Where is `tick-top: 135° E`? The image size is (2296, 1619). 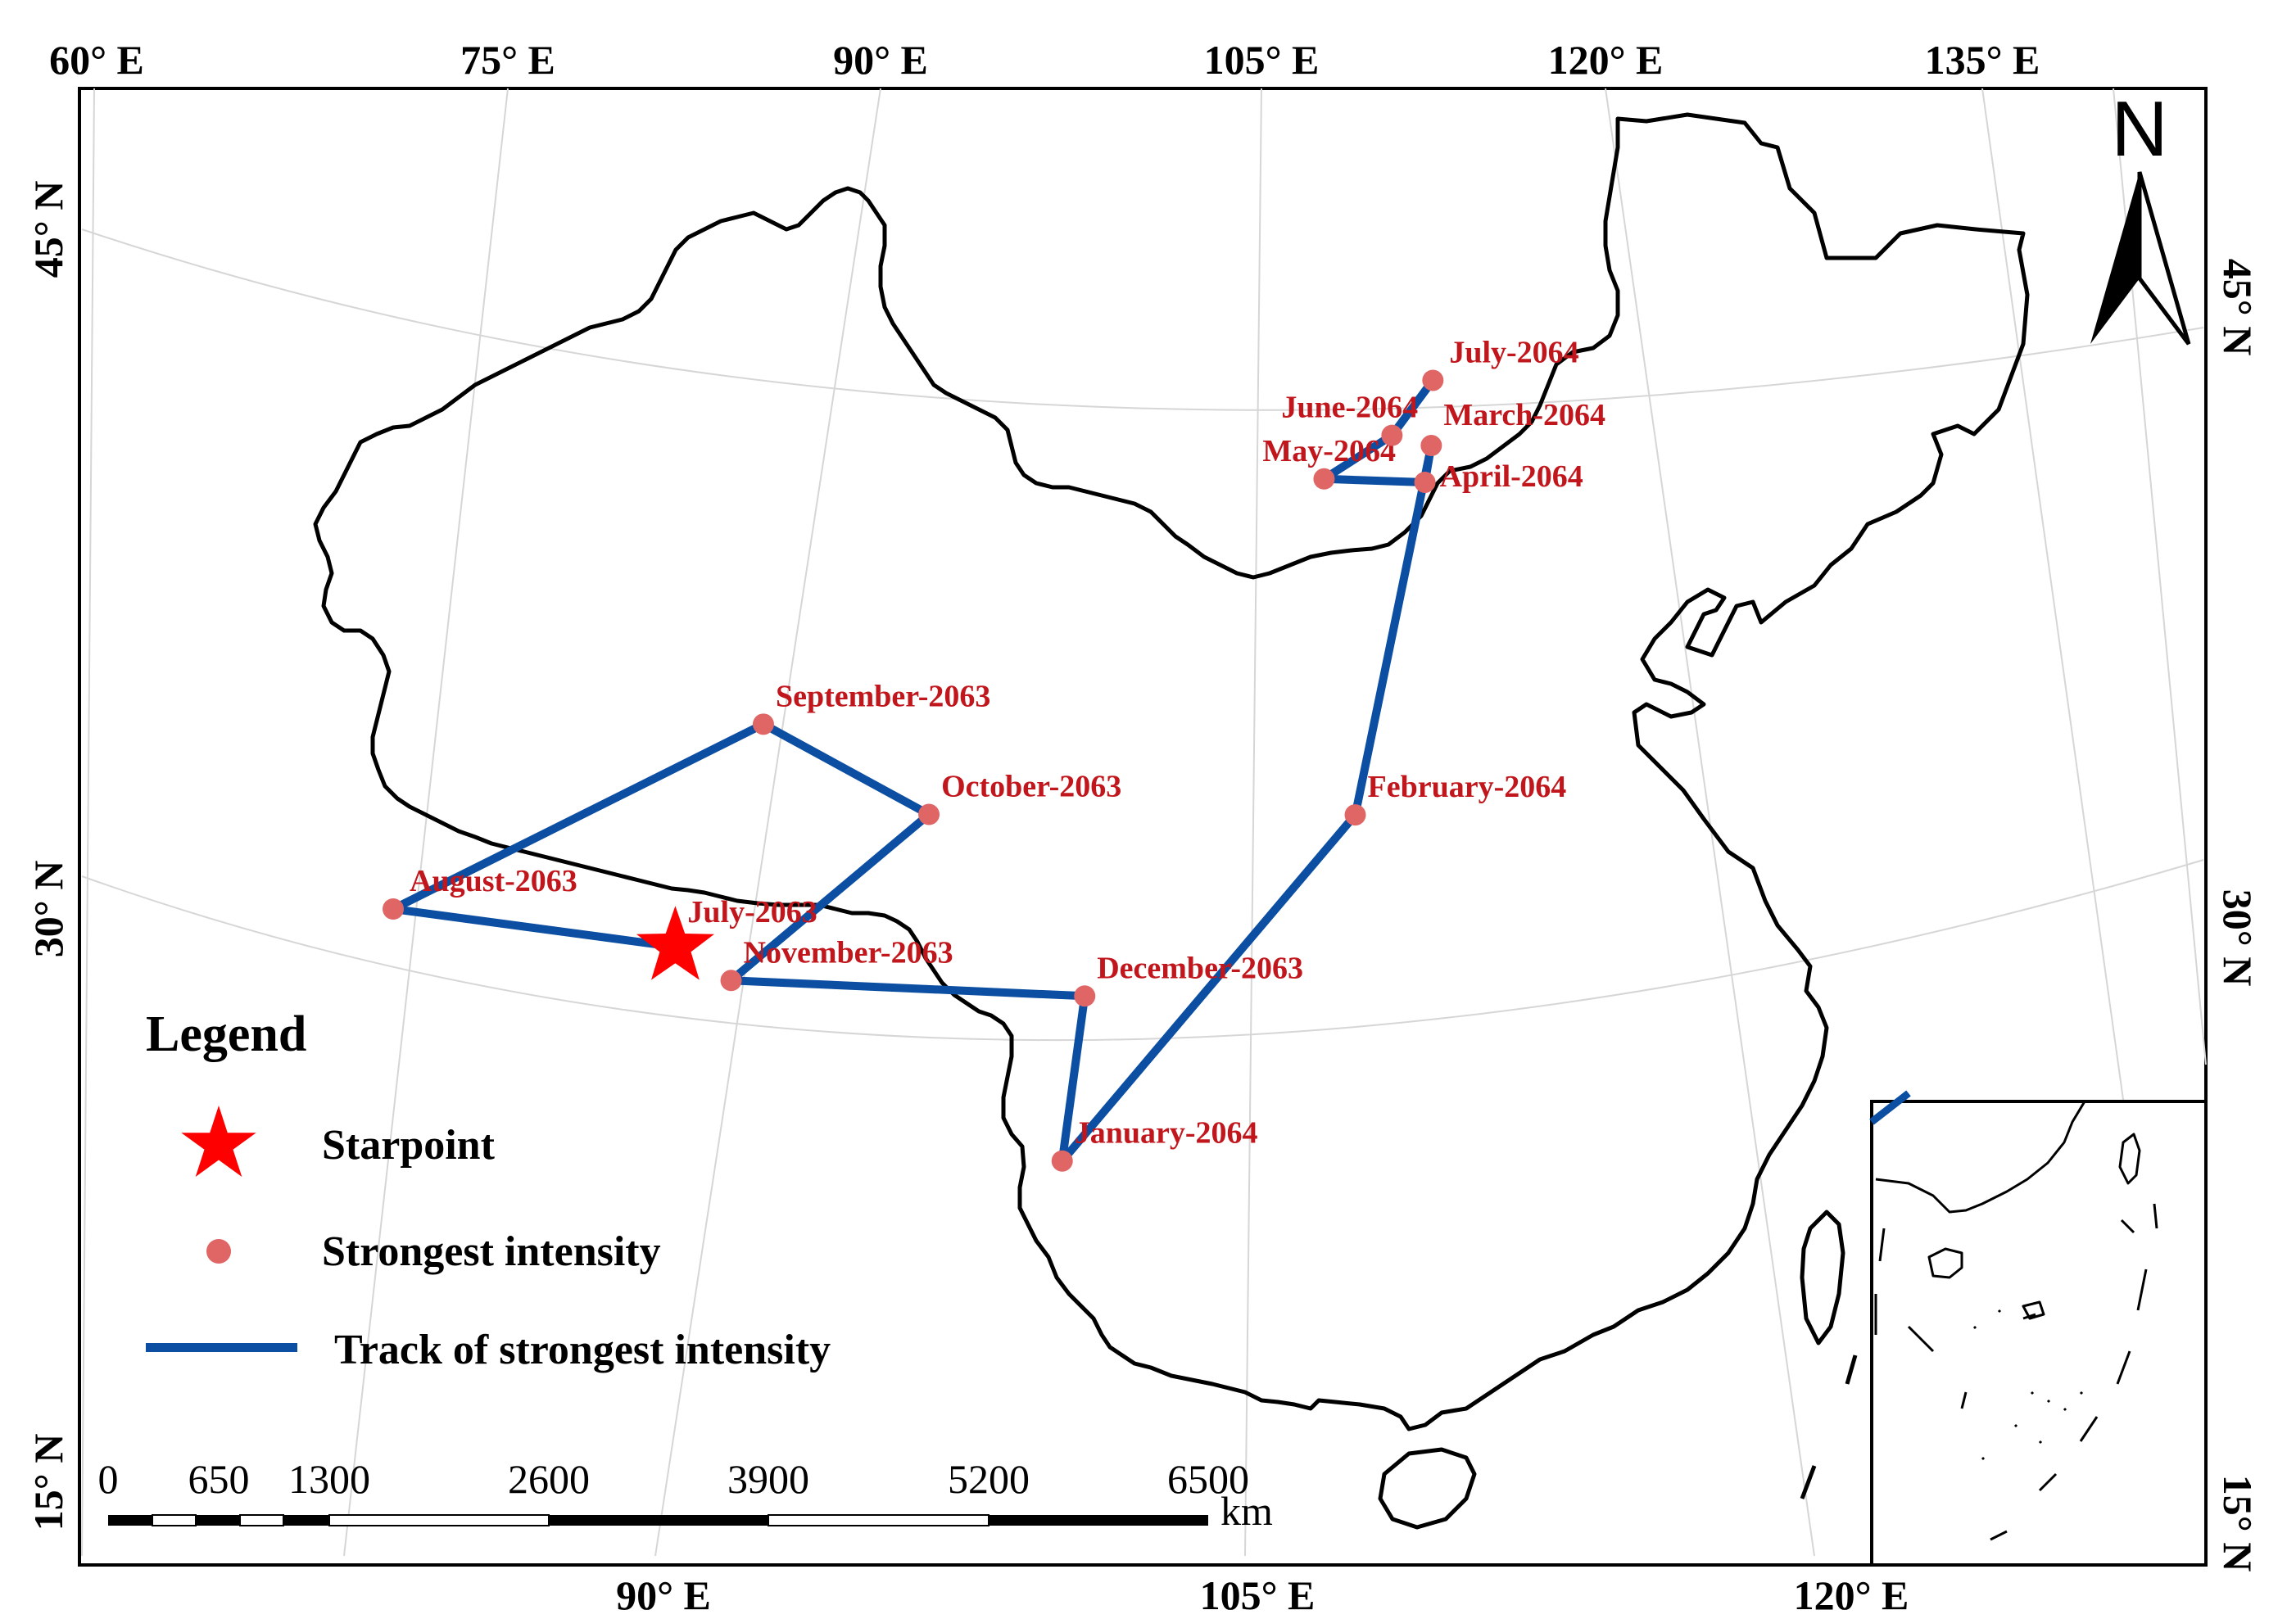 tick-top: 135° E is located at coordinates (1982, 60).